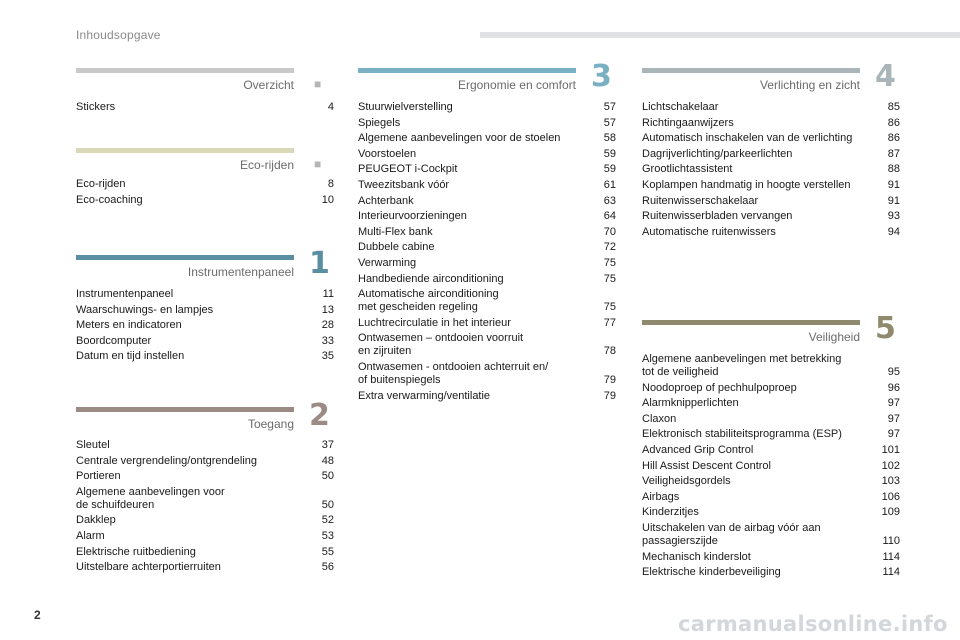  Describe the element at coordinates (96, 520) in the screenshot. I see `toc-entry-label: Dakklep` at that location.